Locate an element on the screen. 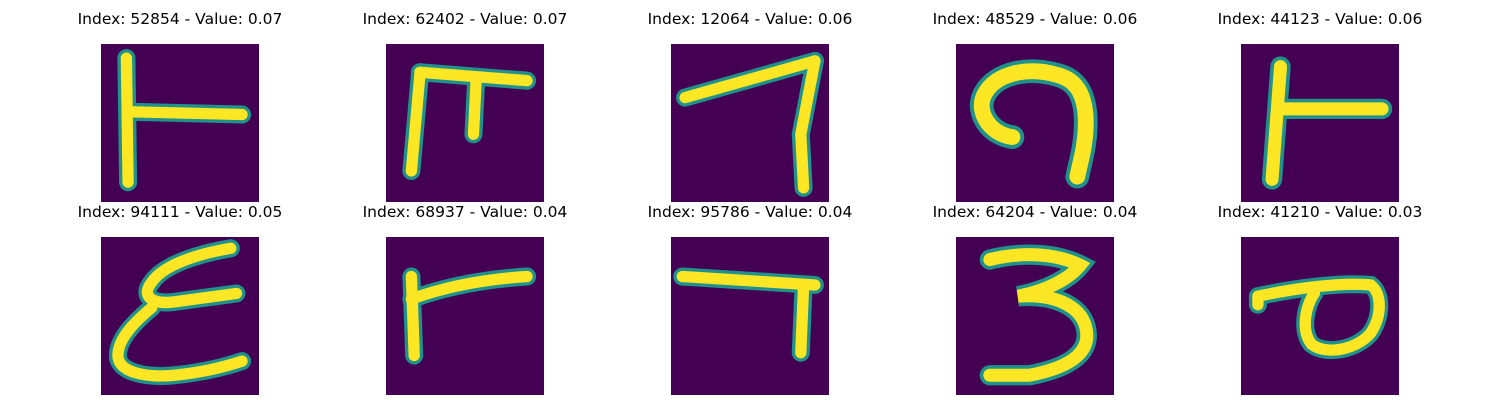 The image size is (1500, 400). panel-title: Index: 48529 - Value: 0.06 is located at coordinates (1035, 19).